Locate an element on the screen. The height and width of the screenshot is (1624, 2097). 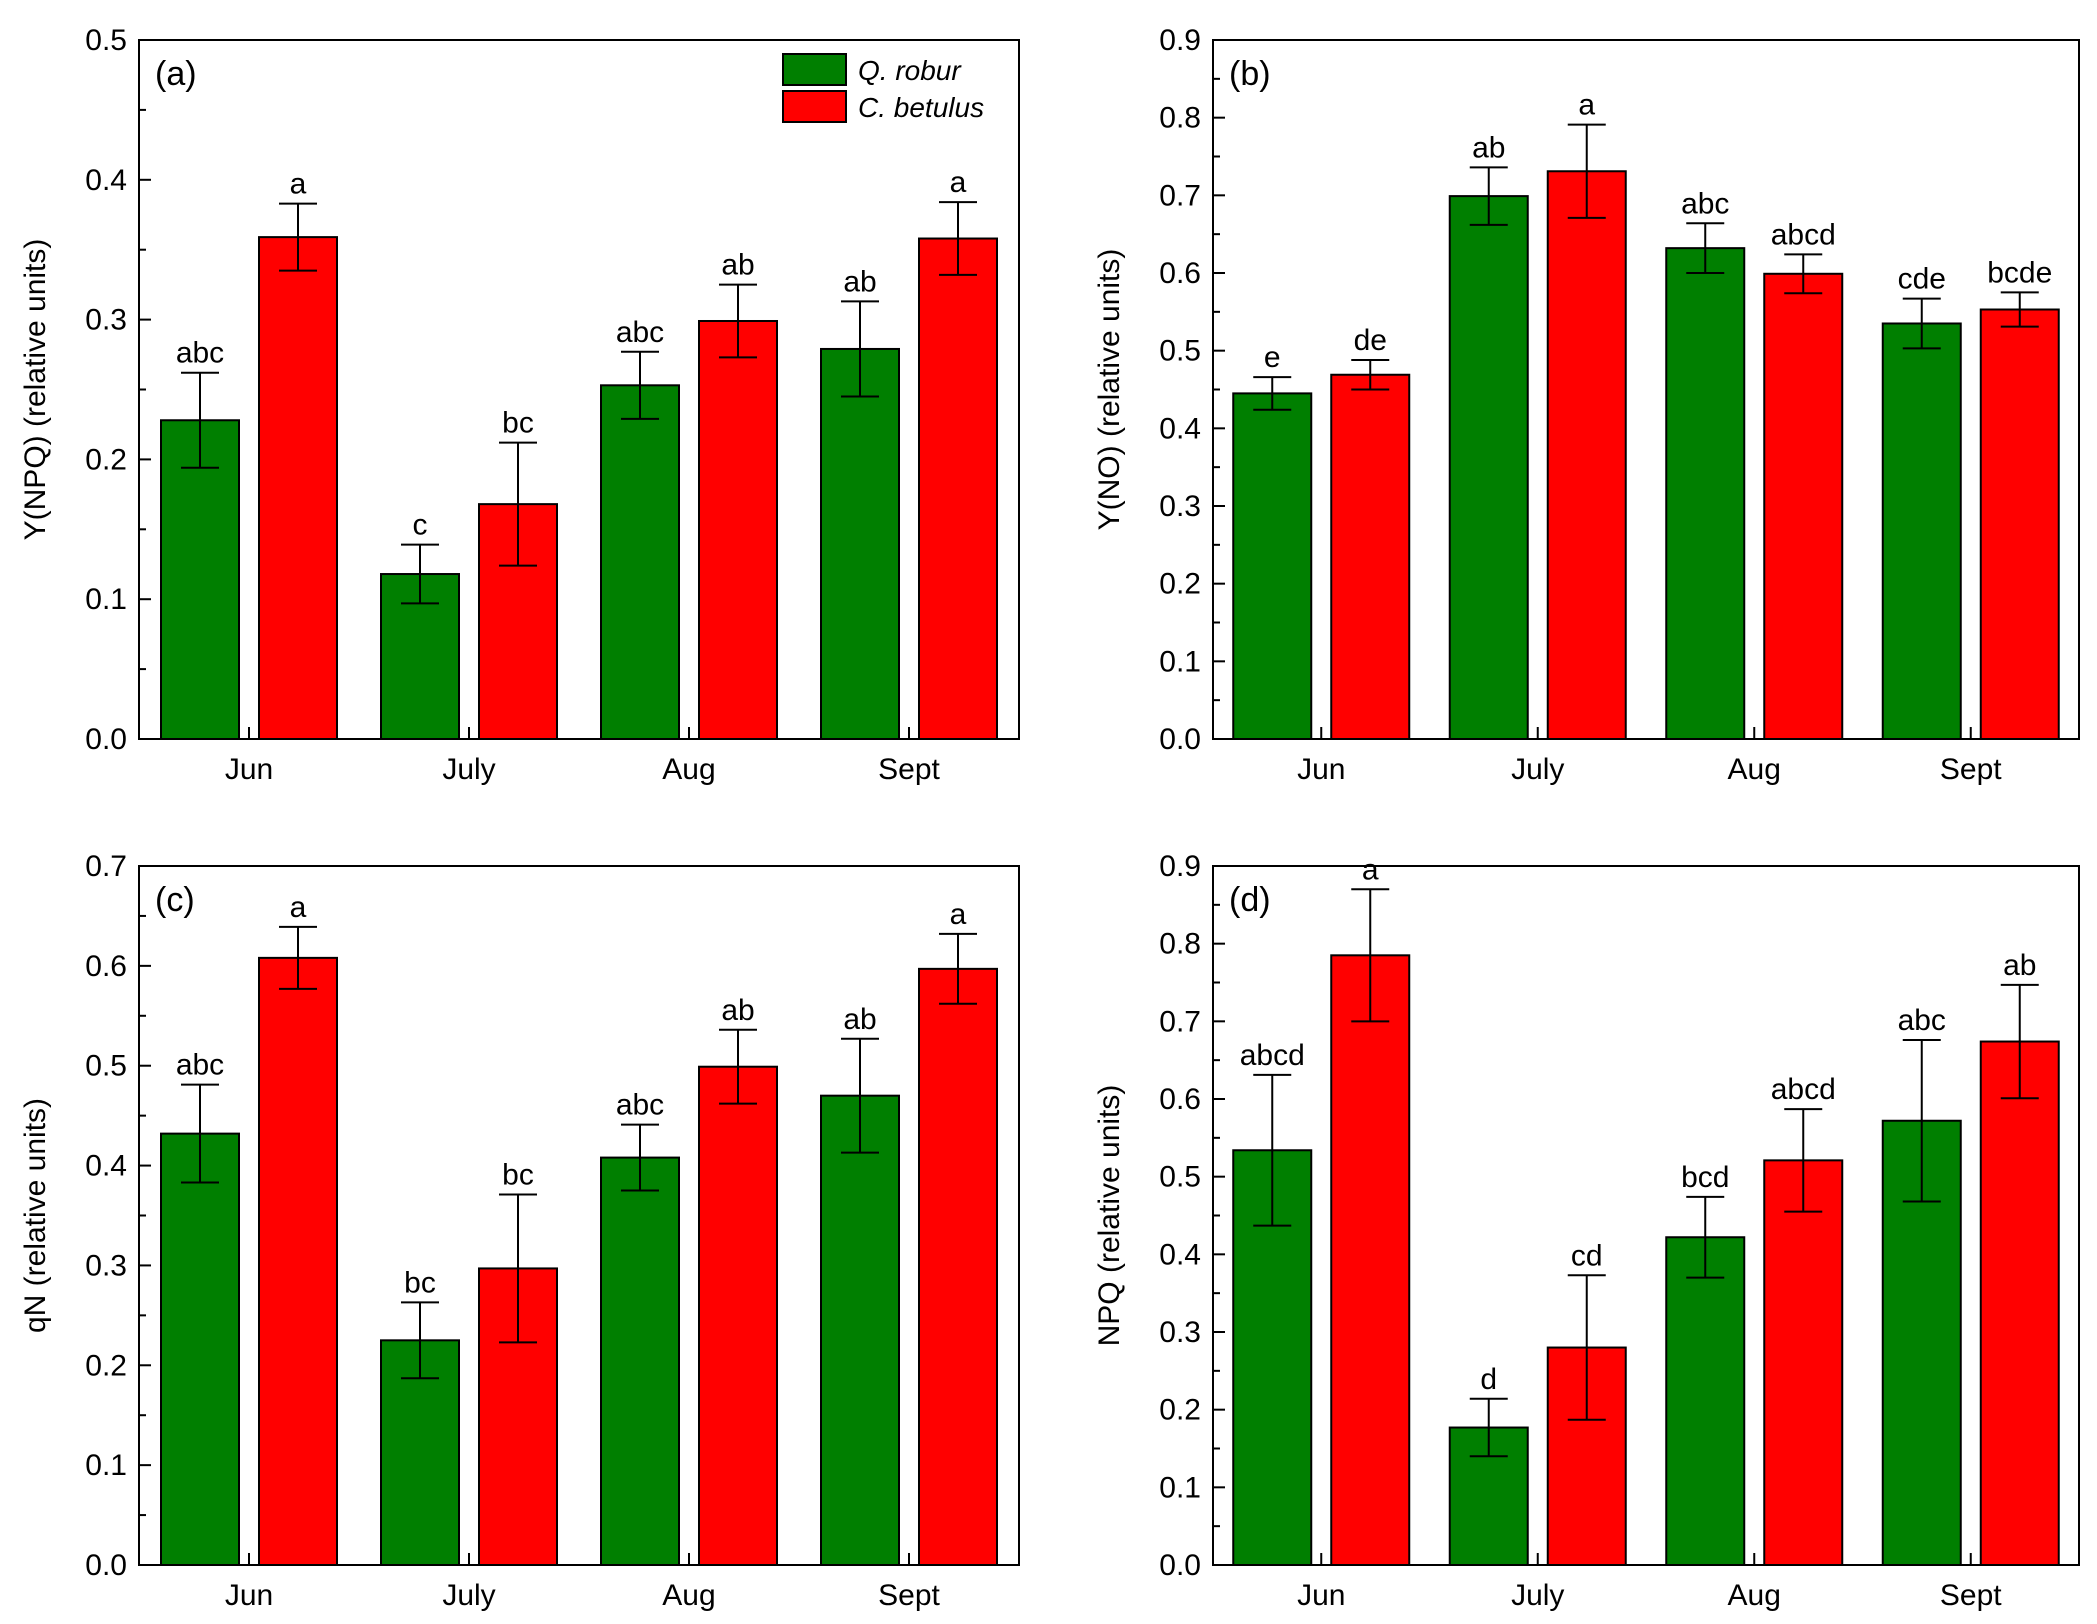
significance-letter: d is located at coordinates (1488, 1379).